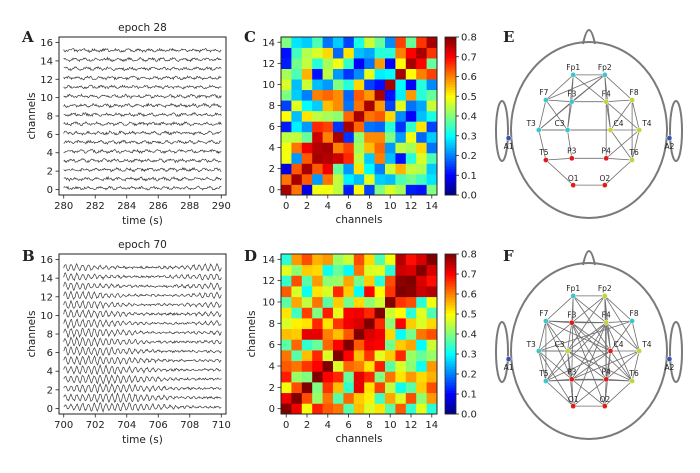 This screenshot has width=700, height=473. What do you see at coordinates (530, 344) in the screenshot?
I see `electrode-label: T3` at bounding box center [530, 344].